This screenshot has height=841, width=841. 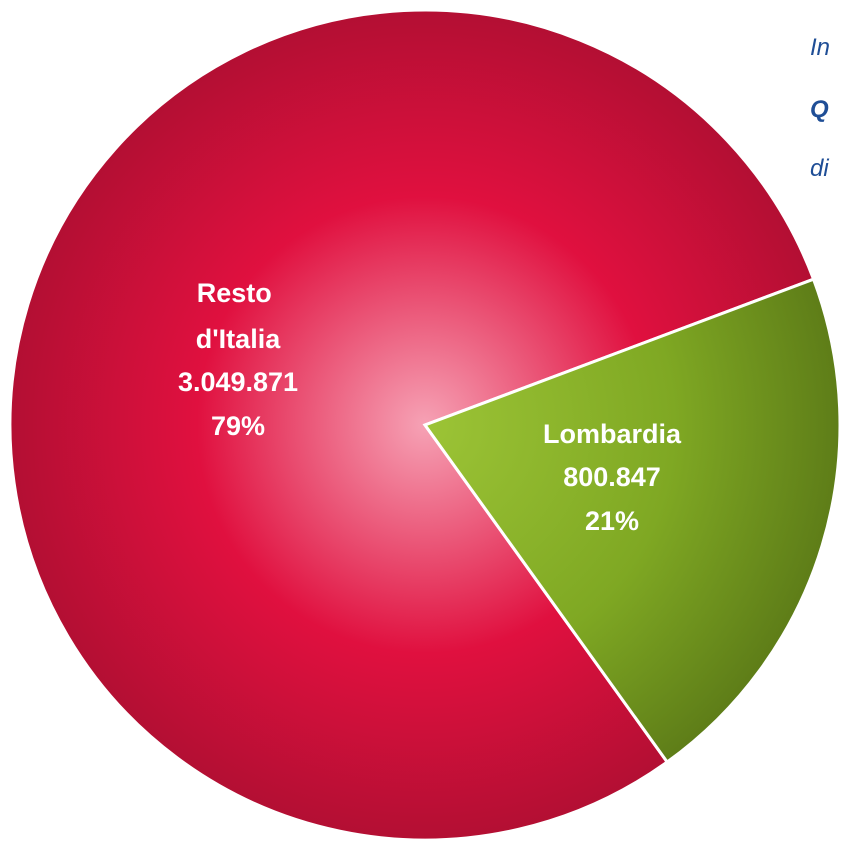 I want to click on percent-label: 79%, so click(x=238, y=426).